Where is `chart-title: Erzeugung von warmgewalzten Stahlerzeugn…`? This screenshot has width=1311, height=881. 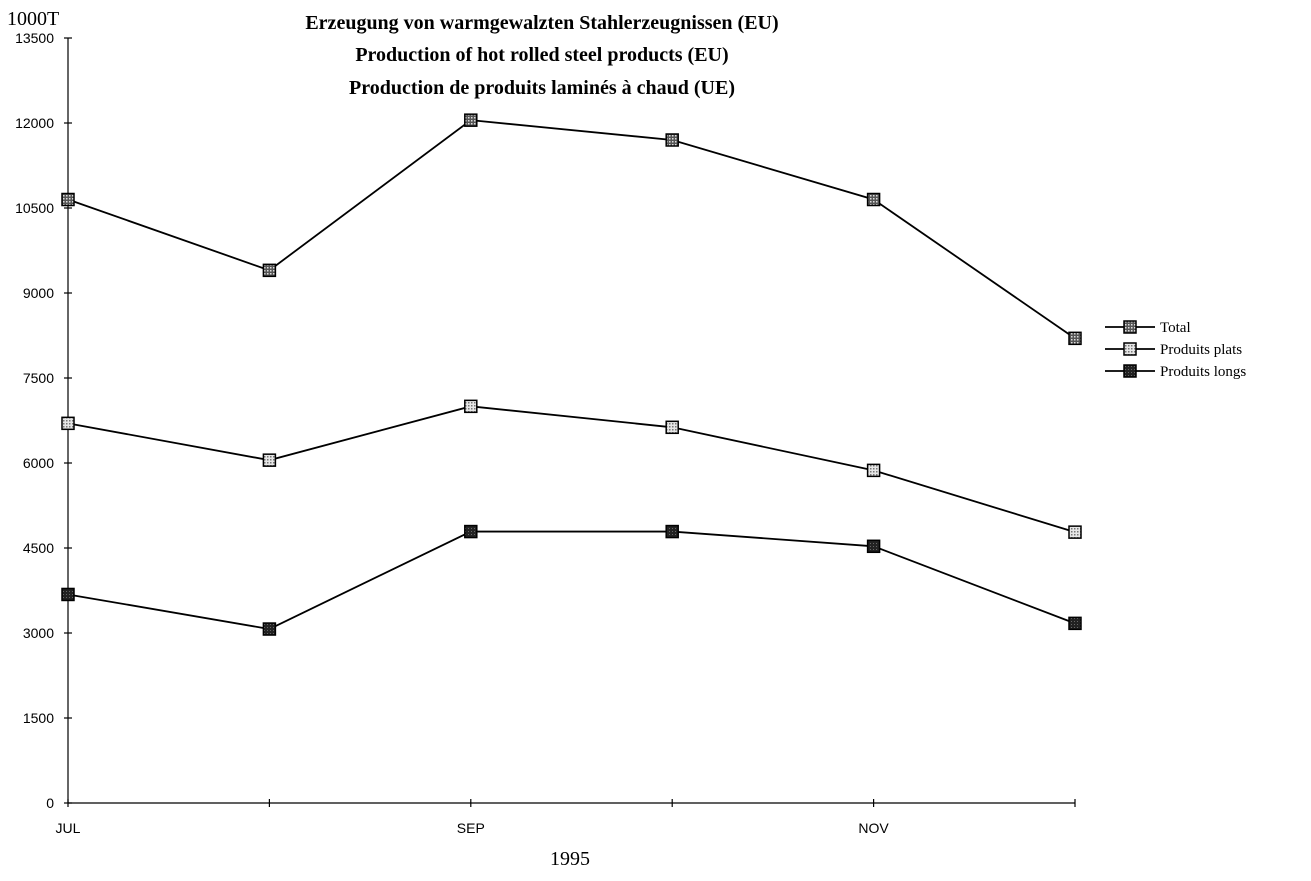 chart-title: Erzeugung von warmgewalzten Stahlerzeugn… is located at coordinates (541, 55).